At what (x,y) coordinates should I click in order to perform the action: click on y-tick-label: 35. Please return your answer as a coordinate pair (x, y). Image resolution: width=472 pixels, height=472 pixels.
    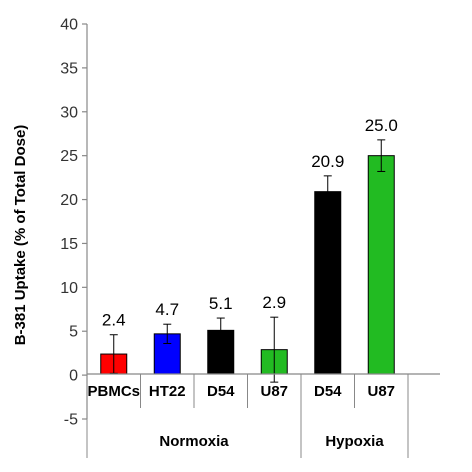
    Looking at the image, I should click on (69, 68).